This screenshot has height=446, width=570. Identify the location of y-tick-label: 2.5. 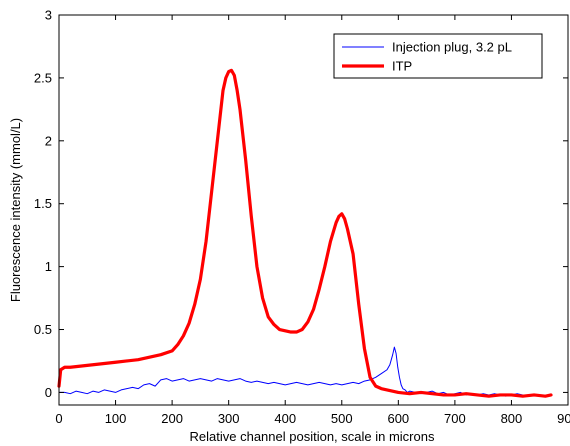
(43, 77).